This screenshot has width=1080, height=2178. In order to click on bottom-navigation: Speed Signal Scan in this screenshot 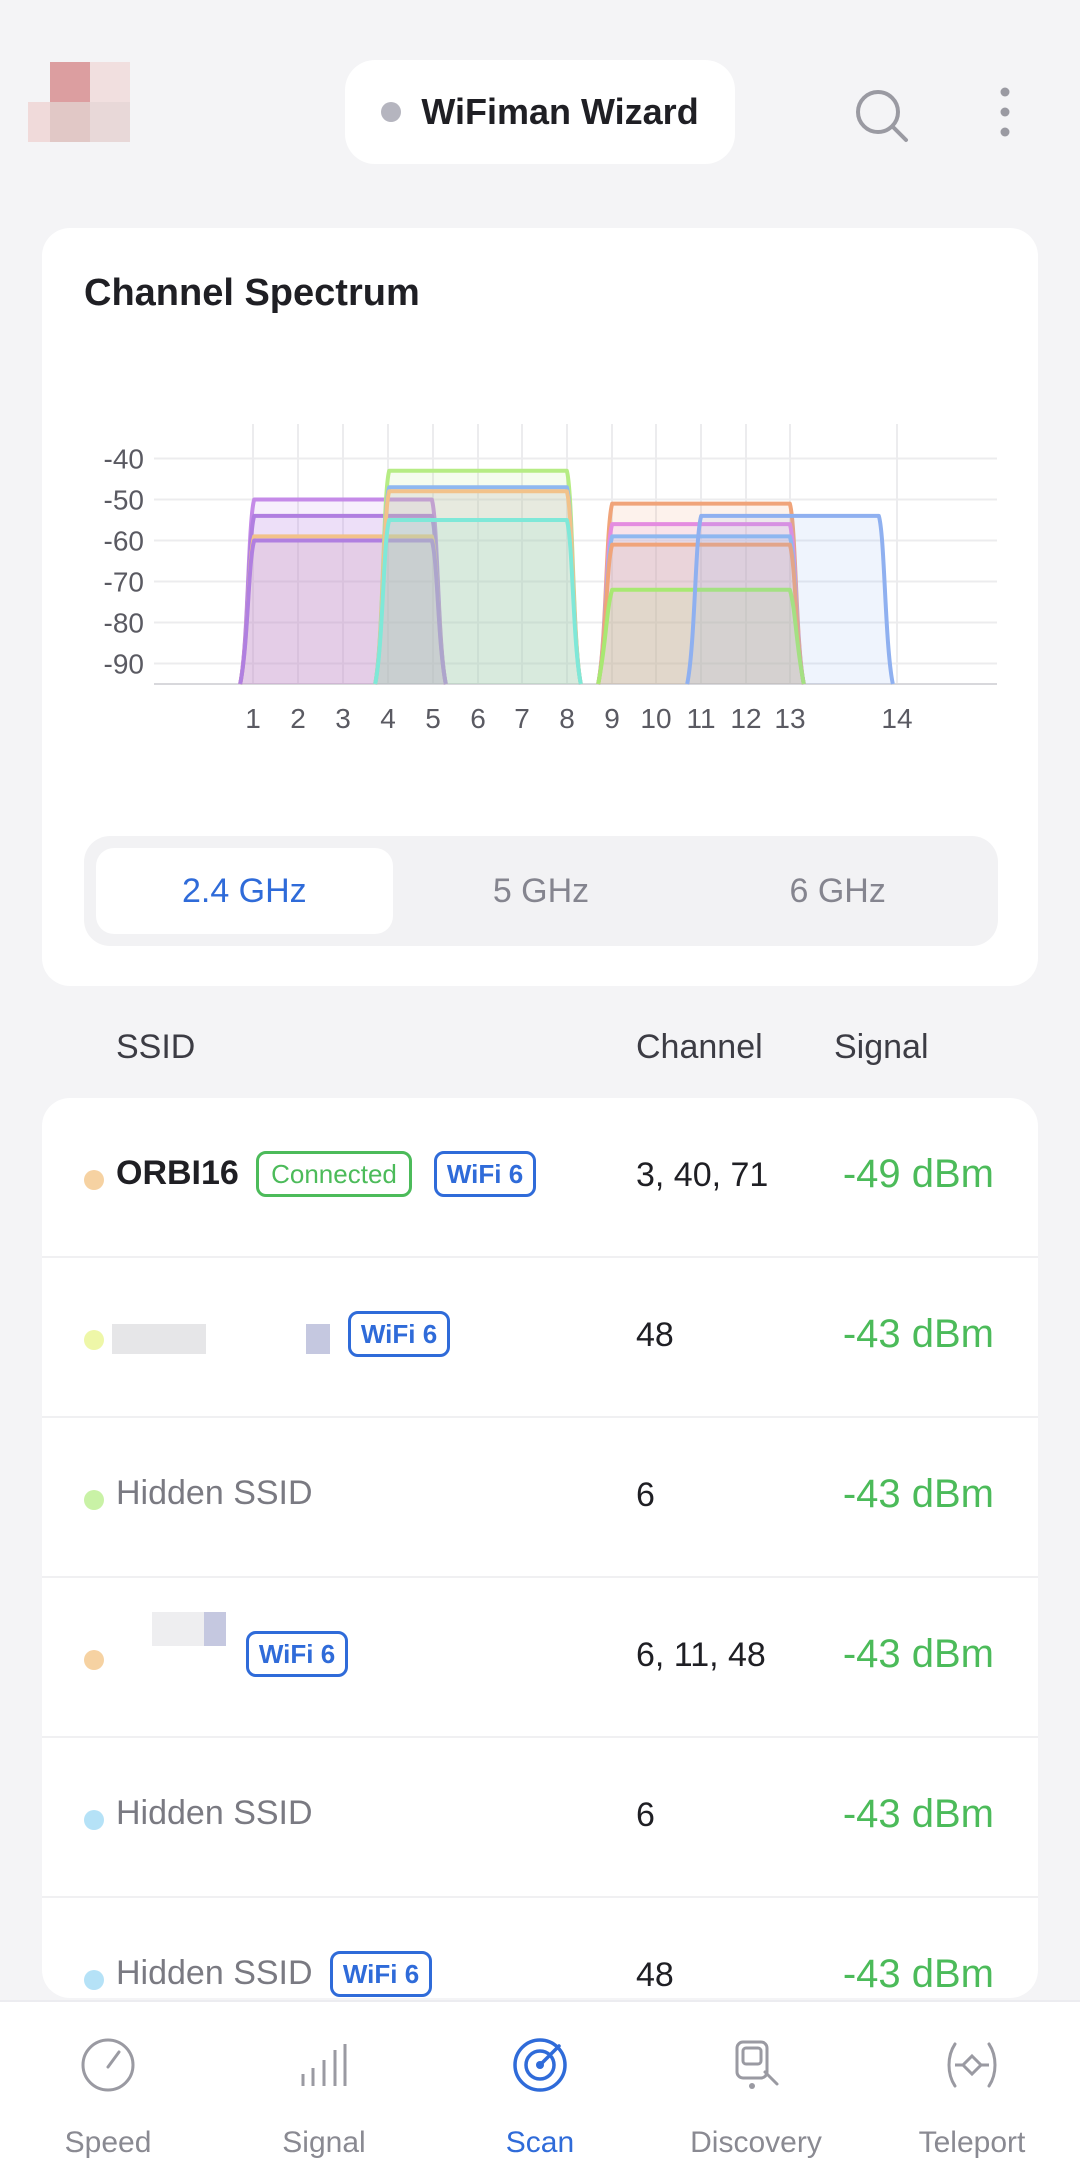, I will do `click(540, 2089)`.